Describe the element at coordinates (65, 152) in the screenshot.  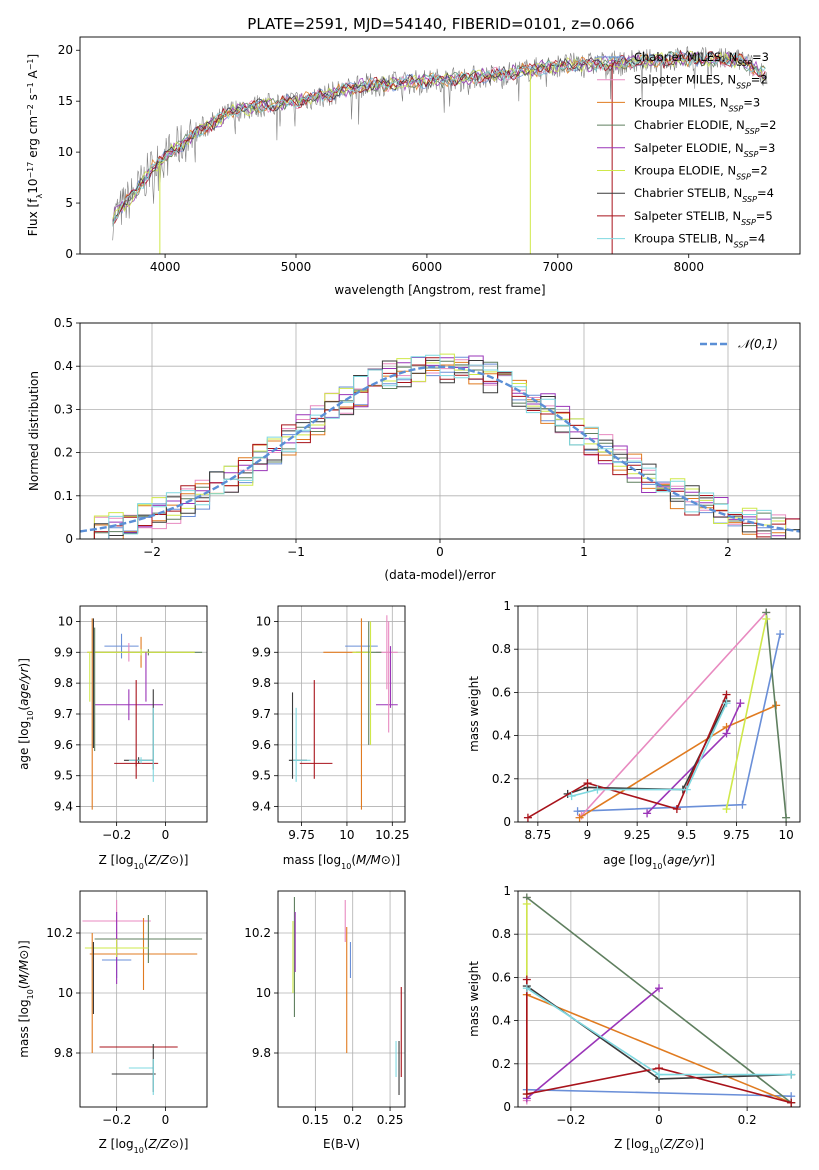
I see `y-tick-label-3: 10` at that location.